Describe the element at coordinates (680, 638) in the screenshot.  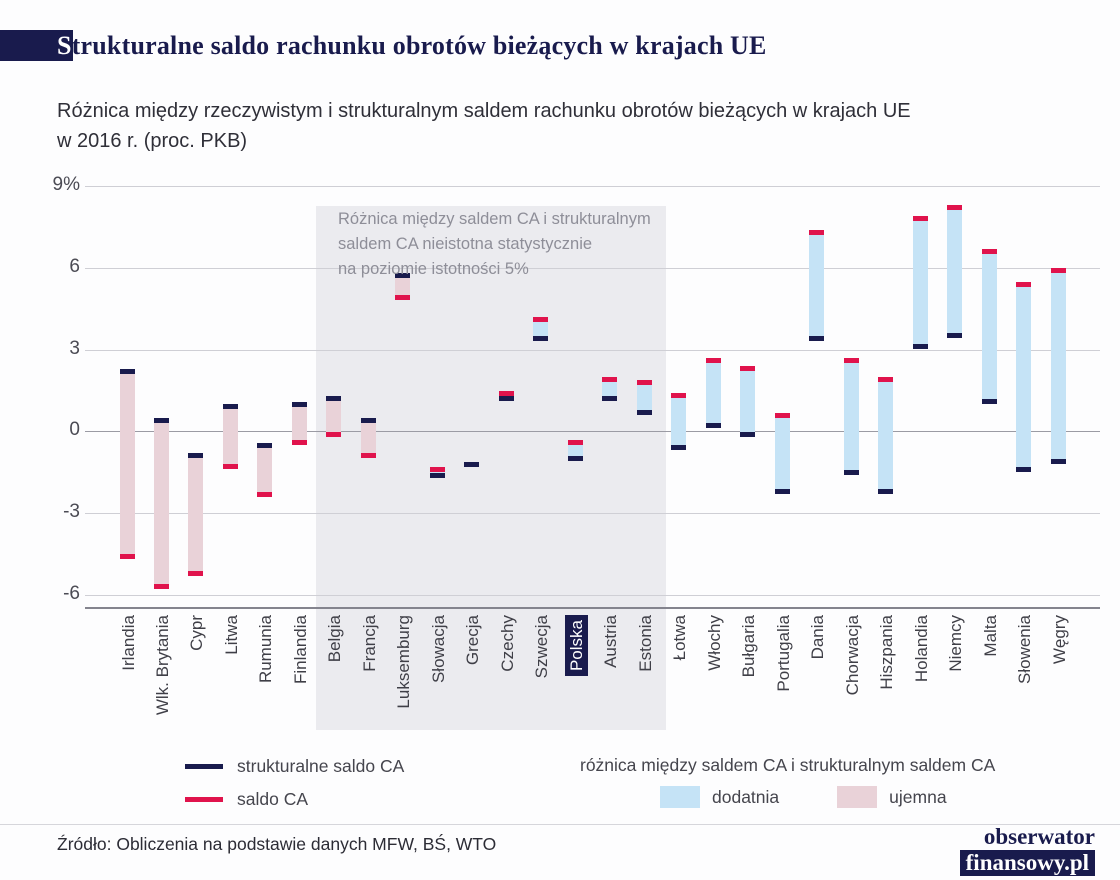
I see `country-label-text: Łotwa` at that location.